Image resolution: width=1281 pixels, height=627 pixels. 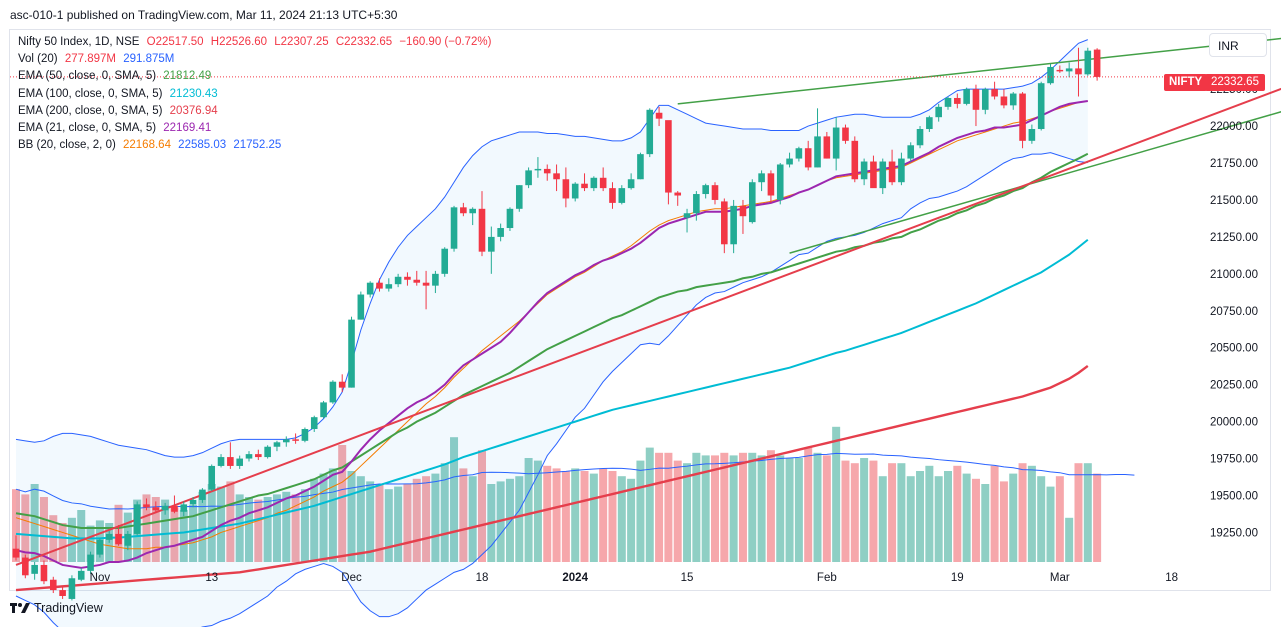 What do you see at coordinates (90, 110) in the screenshot?
I see `ema200-label: EMA (200, close, 0, SMA, 5)` at bounding box center [90, 110].